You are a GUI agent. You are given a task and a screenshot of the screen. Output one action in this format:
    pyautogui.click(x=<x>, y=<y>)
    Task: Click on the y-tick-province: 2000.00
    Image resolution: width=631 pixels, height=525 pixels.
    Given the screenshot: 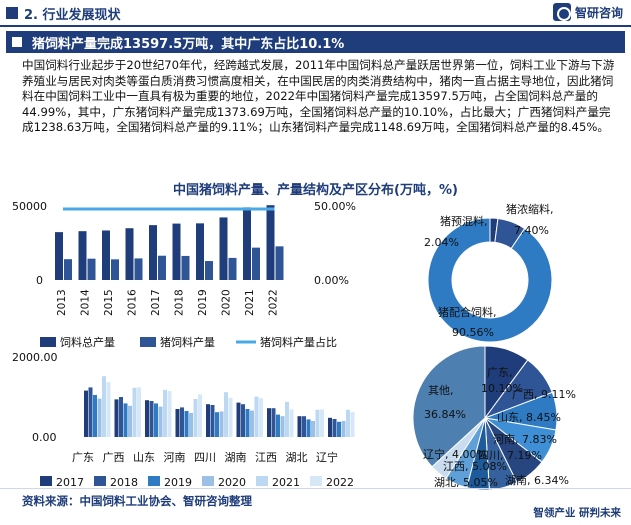 What is the action you would take?
    pyautogui.click(x=35, y=357)
    